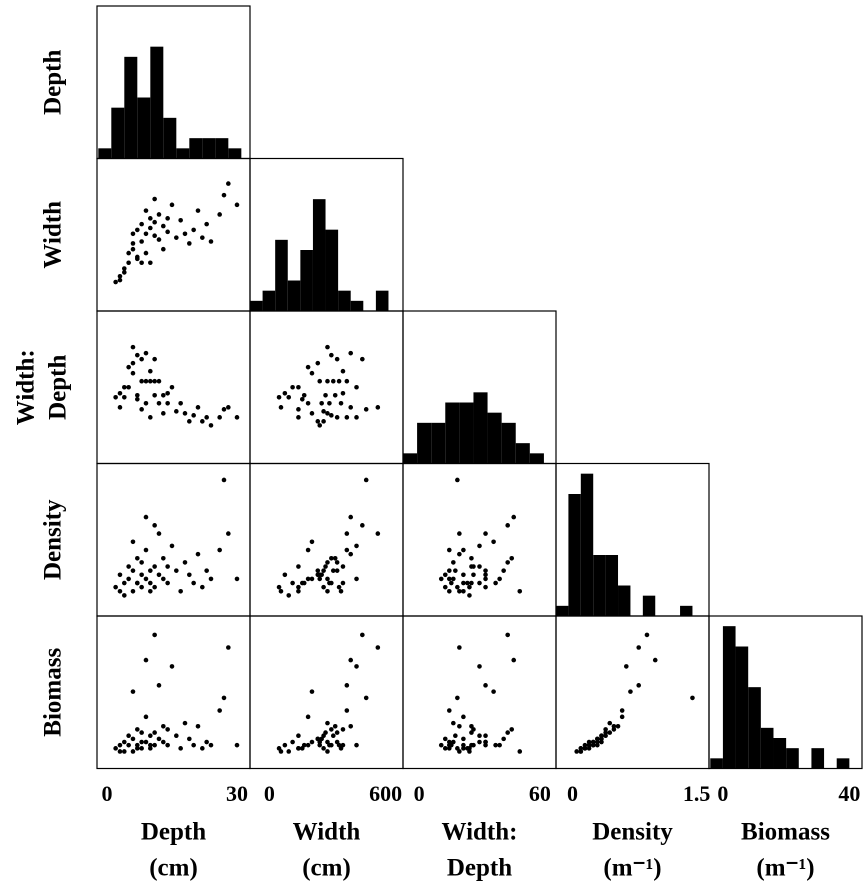 The width and height of the screenshot is (865, 888). Describe the element at coordinates (785, 868) in the screenshot. I see `column-label: (m⁻¹)` at that location.